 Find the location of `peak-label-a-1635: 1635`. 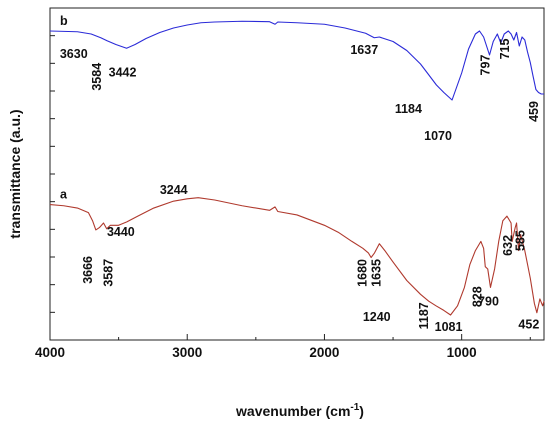

peak-label-a-1635: 1635 is located at coordinates (377, 273).